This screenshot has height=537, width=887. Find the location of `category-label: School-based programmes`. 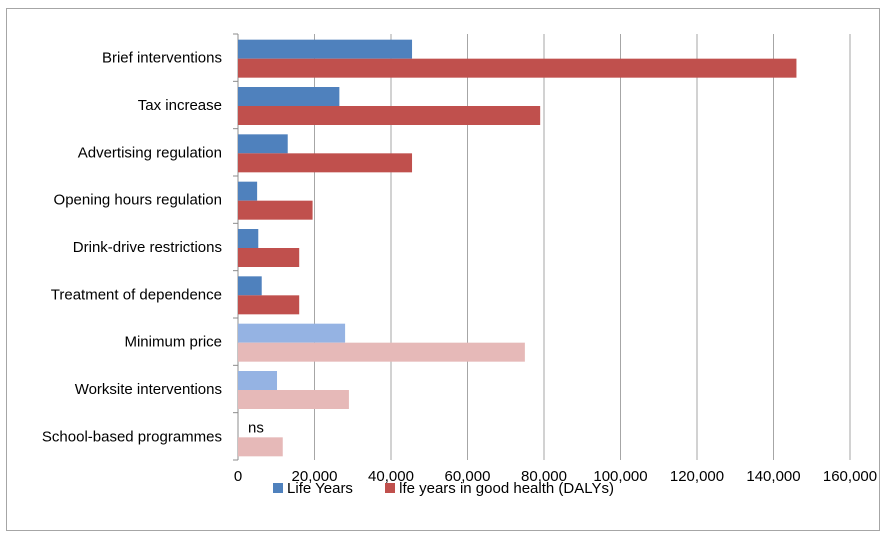

category-label: School-based programmes is located at coordinates (132, 436).